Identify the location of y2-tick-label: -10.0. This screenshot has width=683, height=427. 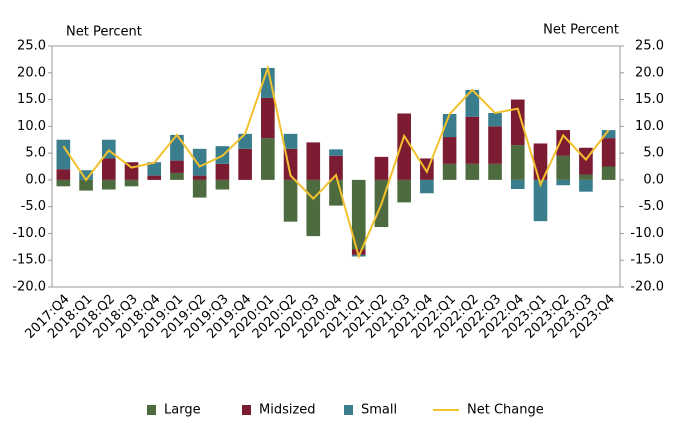
(647, 233).